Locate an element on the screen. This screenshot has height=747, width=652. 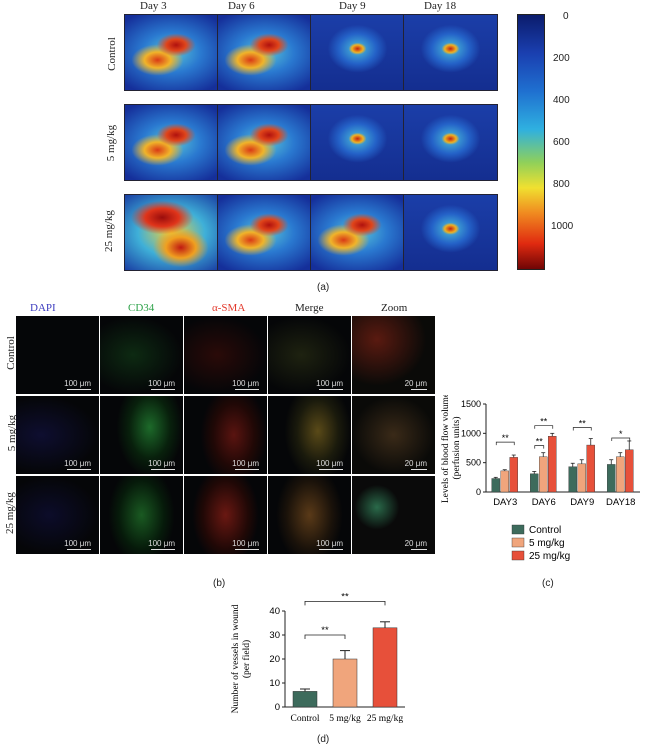
y-axis-label: (perfusion units) is located at coordinates (456, 447).